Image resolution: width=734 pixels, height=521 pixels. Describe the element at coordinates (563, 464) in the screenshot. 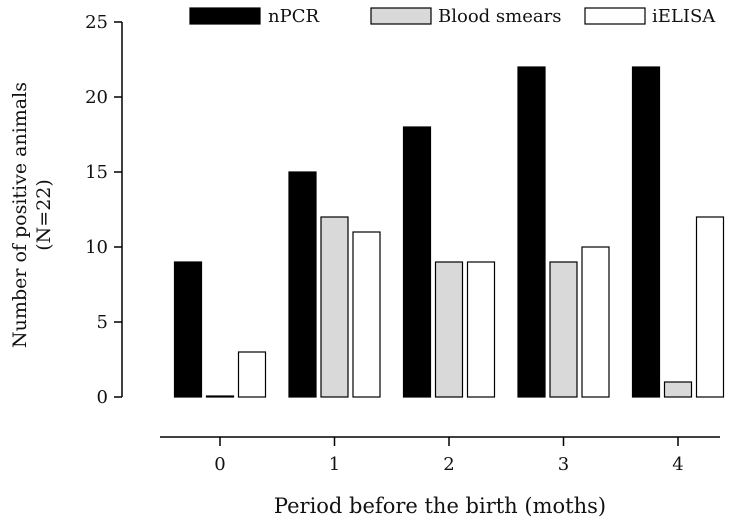

I see `x-tick-label: 3` at that location.